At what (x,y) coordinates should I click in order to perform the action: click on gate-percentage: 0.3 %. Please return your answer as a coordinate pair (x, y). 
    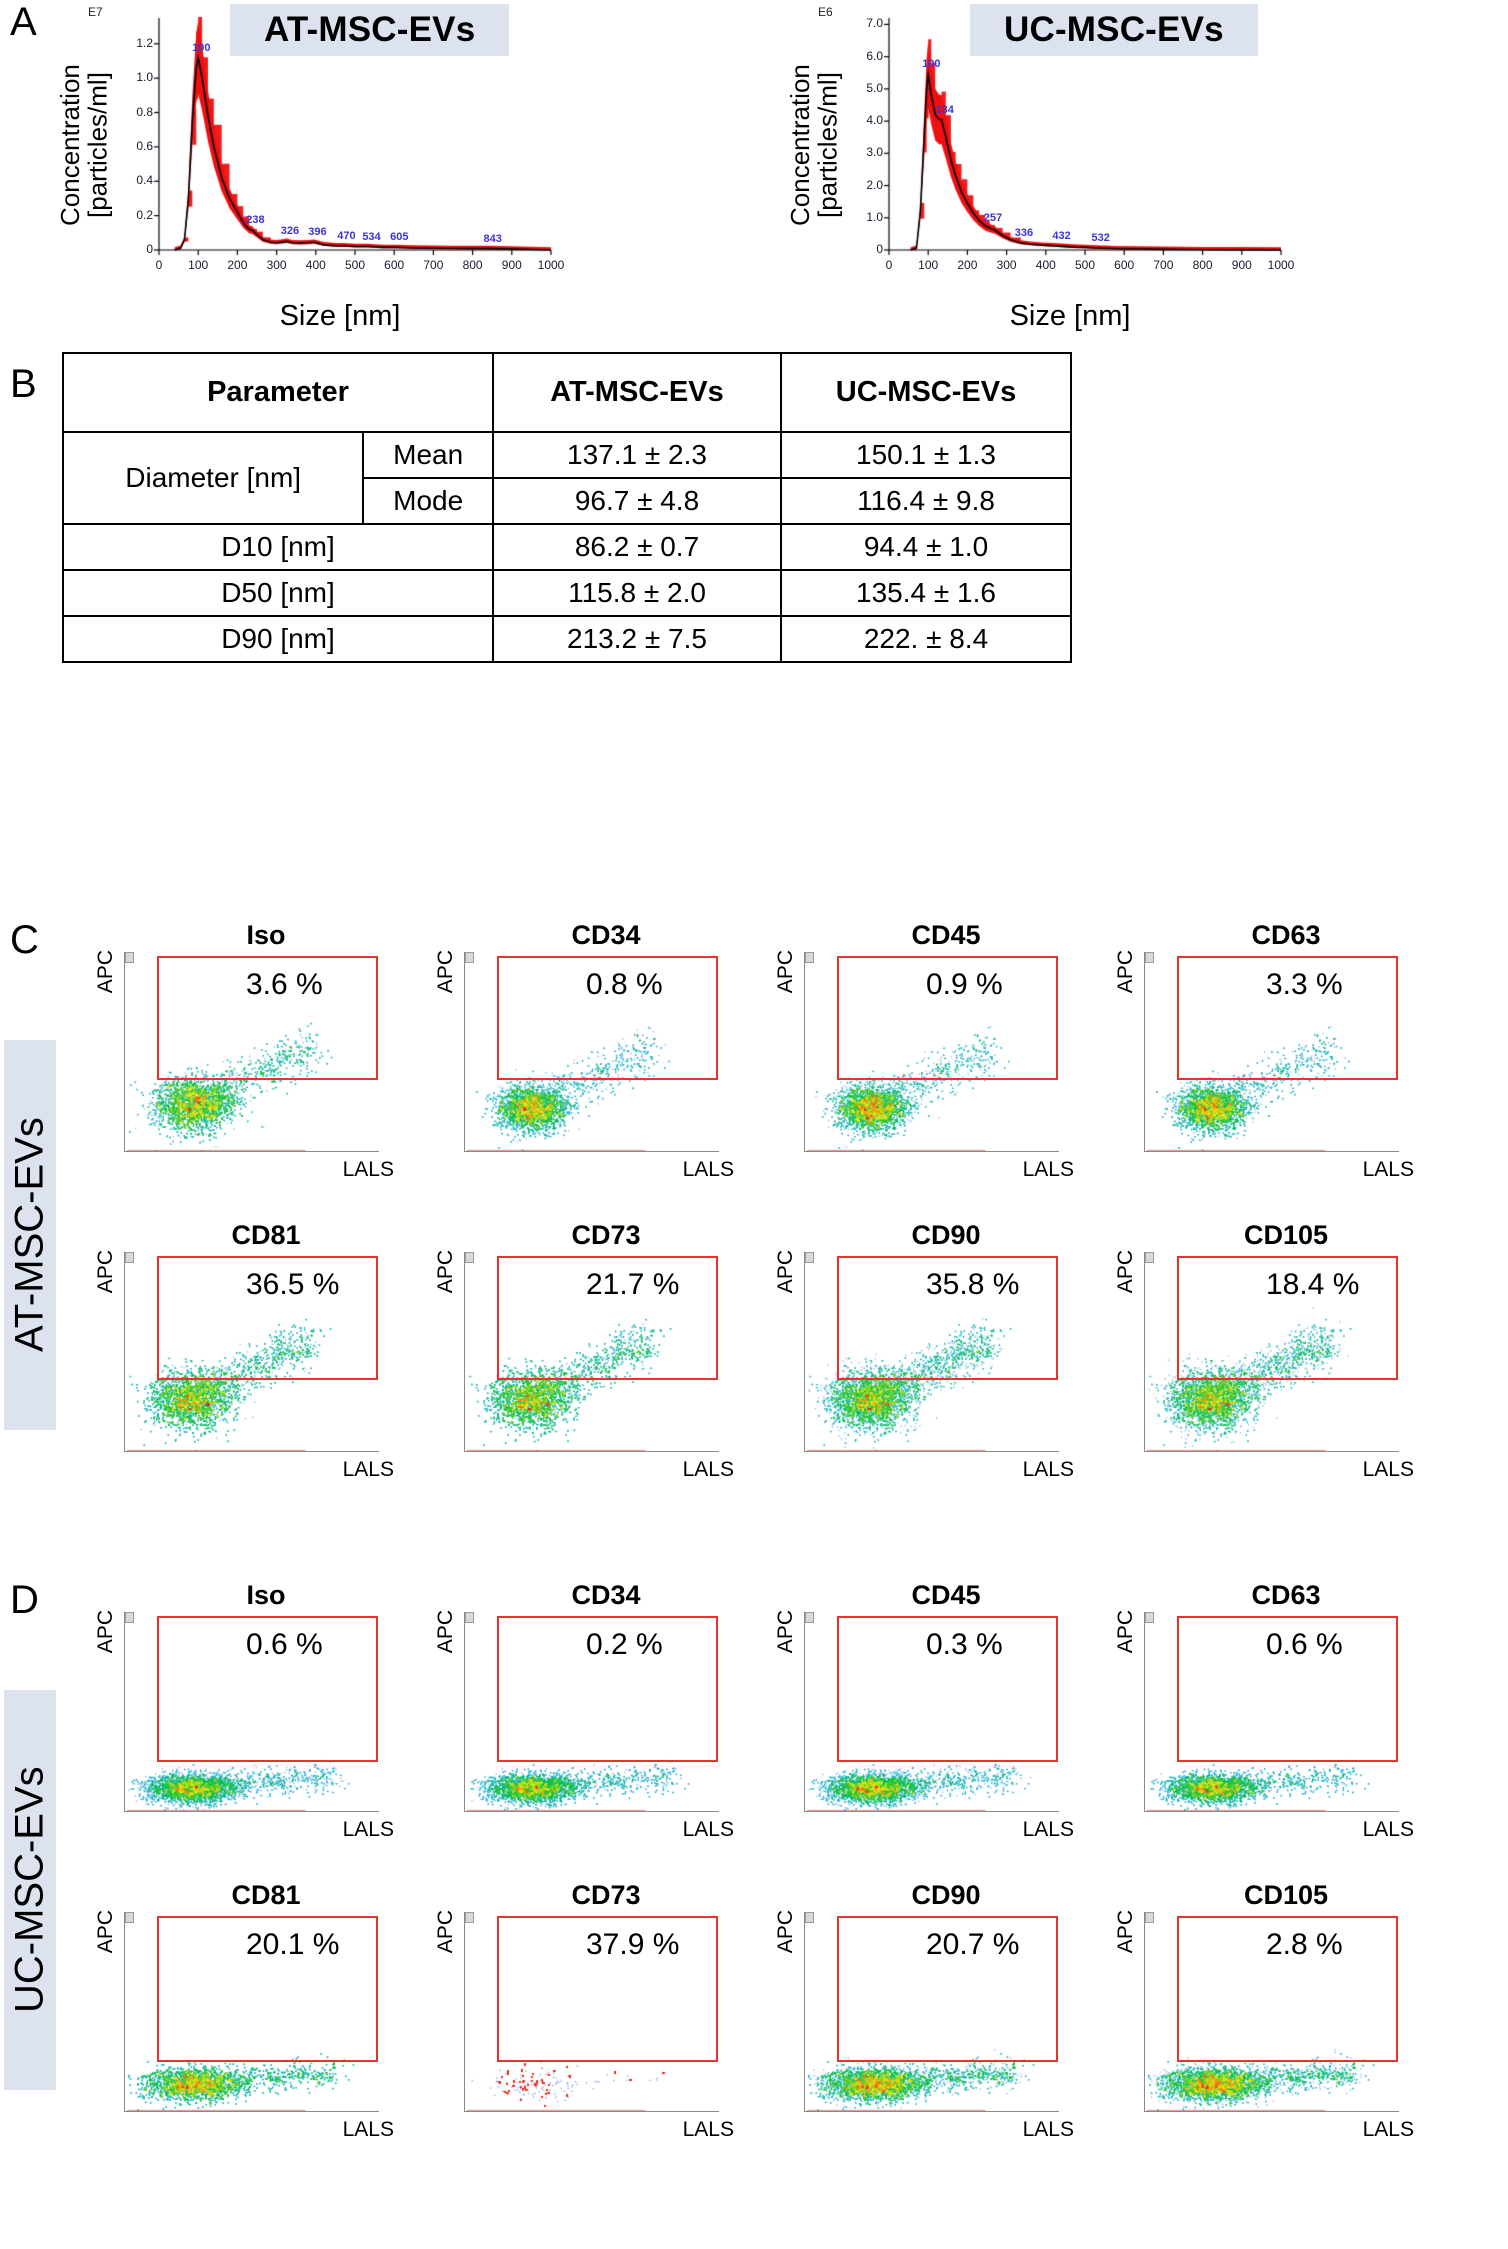
    Looking at the image, I should click on (964, 1644).